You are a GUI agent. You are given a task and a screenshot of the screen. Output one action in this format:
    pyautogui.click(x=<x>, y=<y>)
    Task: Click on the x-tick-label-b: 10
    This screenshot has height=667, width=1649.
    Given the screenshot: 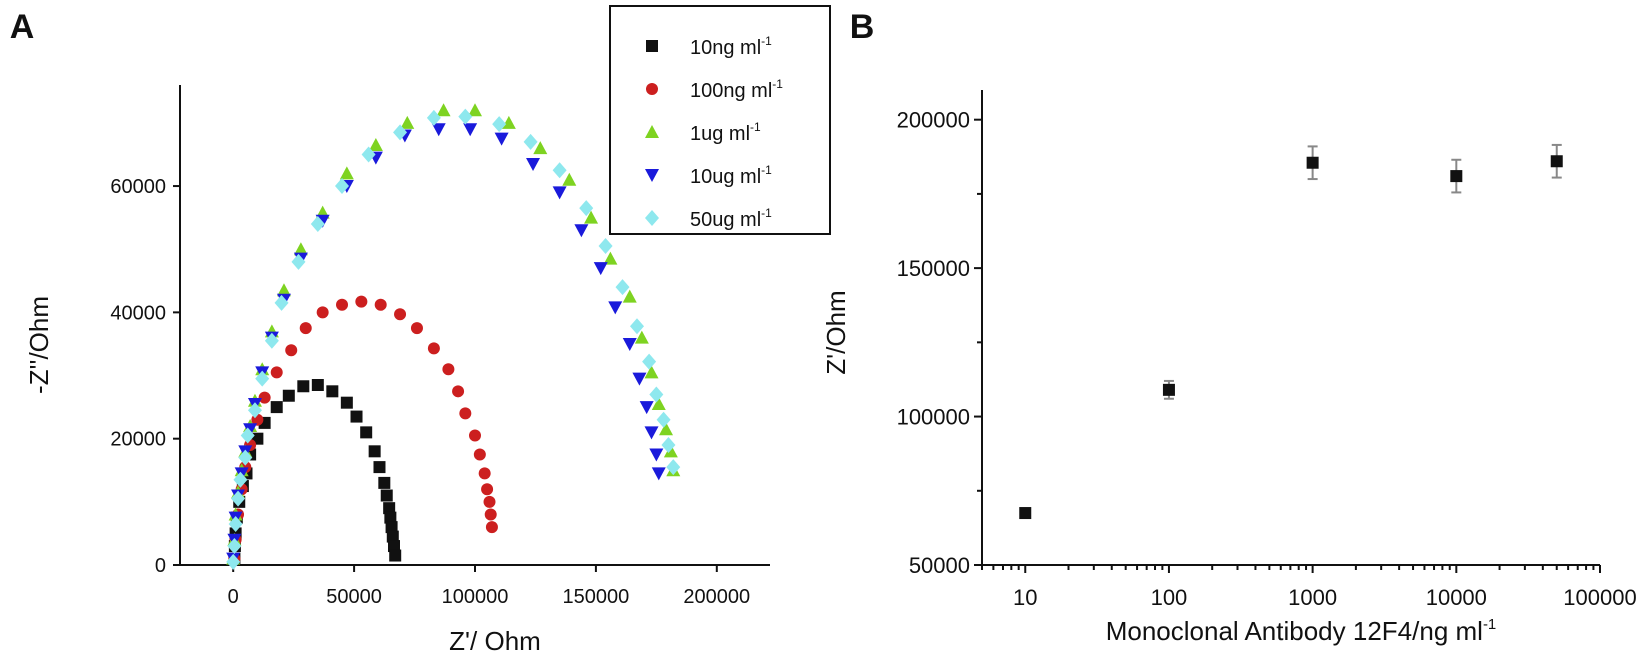 What is the action you would take?
    pyautogui.click(x=1025, y=597)
    